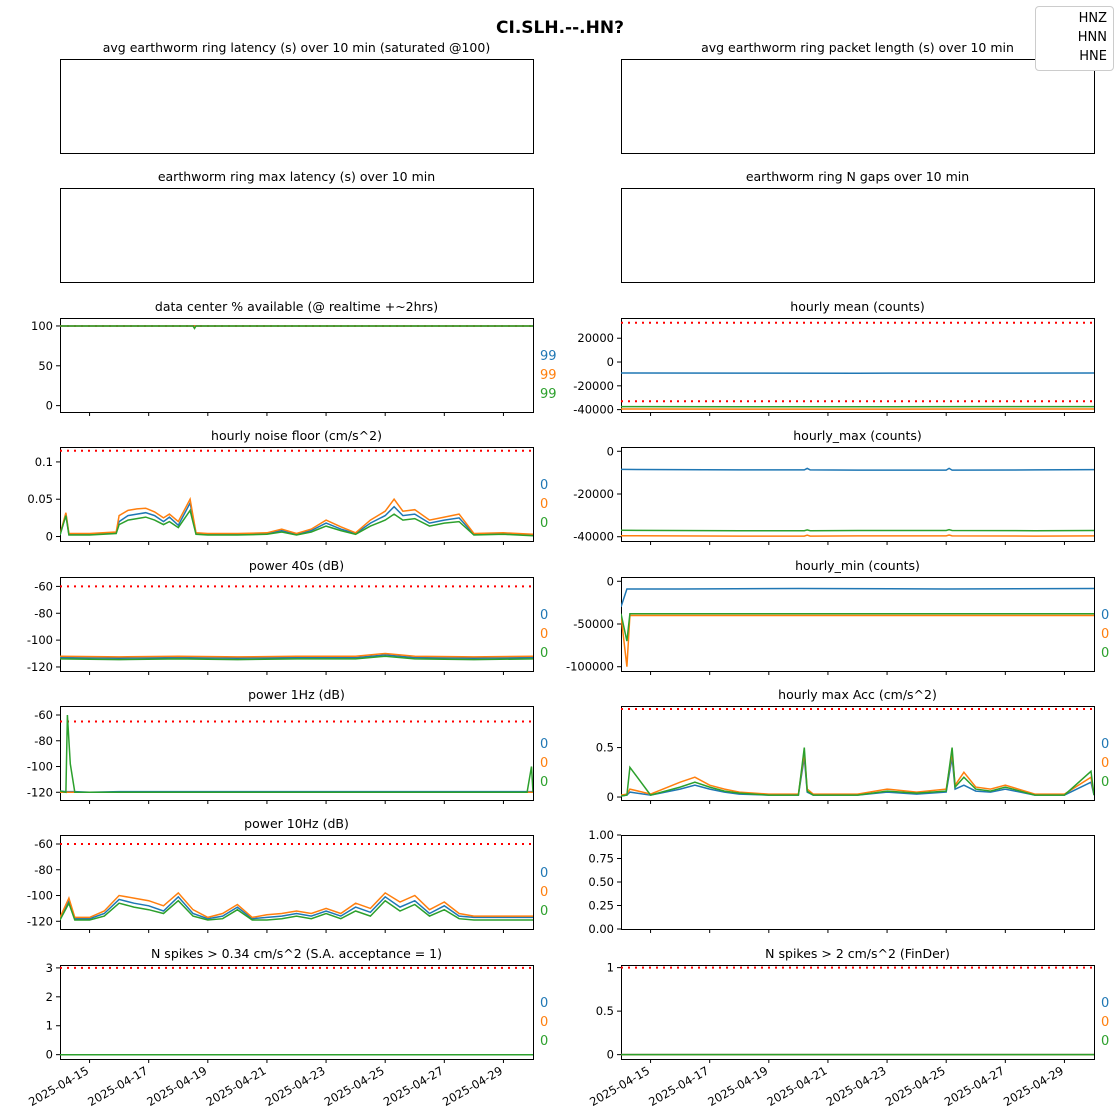  Describe the element at coordinates (601, 835) in the screenshot. I see `y-tick-label: 1.00` at that location.